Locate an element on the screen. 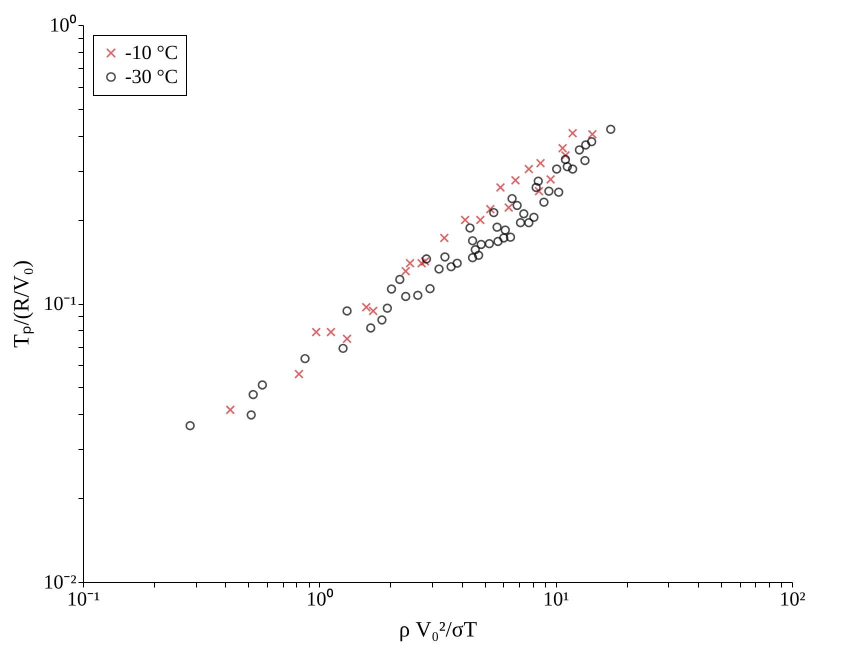  x-tick-label: 10⁰ is located at coordinates (320, 599).